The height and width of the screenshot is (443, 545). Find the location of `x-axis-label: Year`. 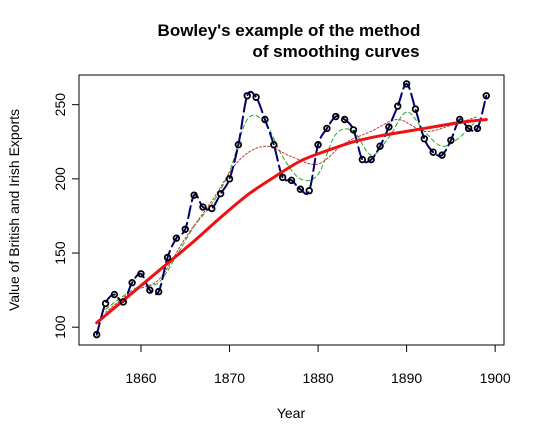

x-axis-label: Year is located at coordinates (291, 413).